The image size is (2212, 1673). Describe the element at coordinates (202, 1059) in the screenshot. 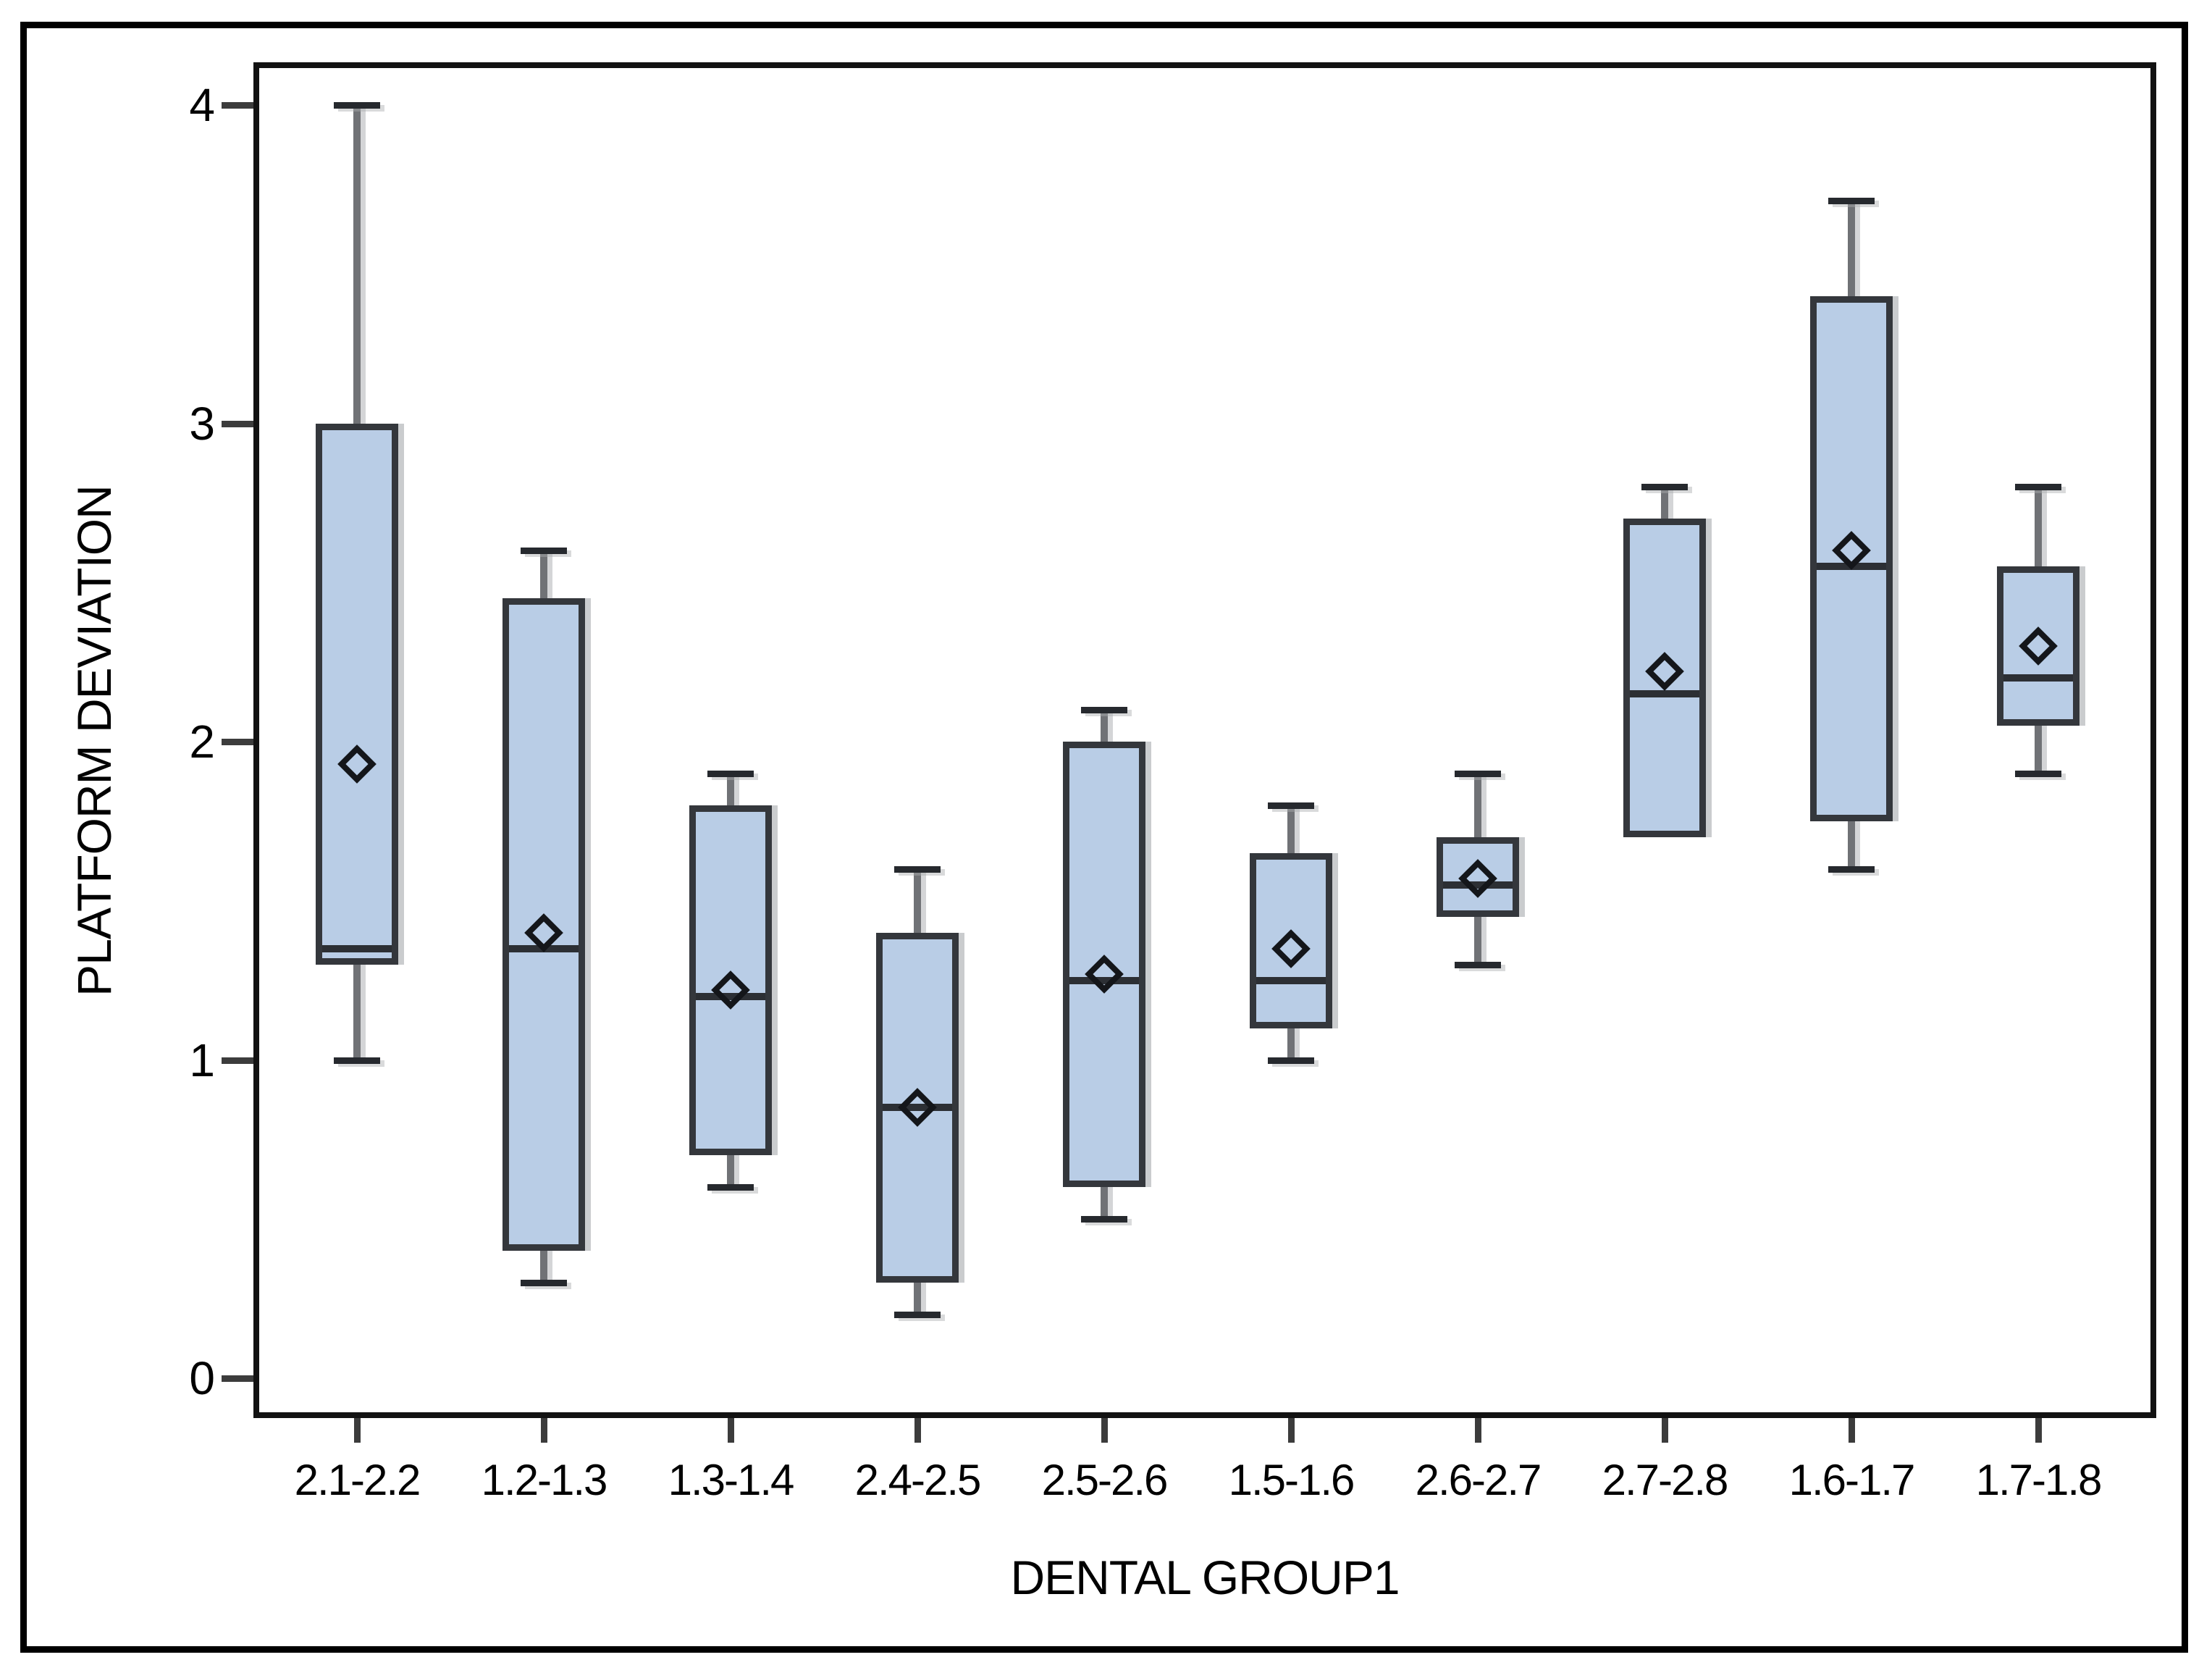

I see `y-axis-tick-label: 1` at that location.